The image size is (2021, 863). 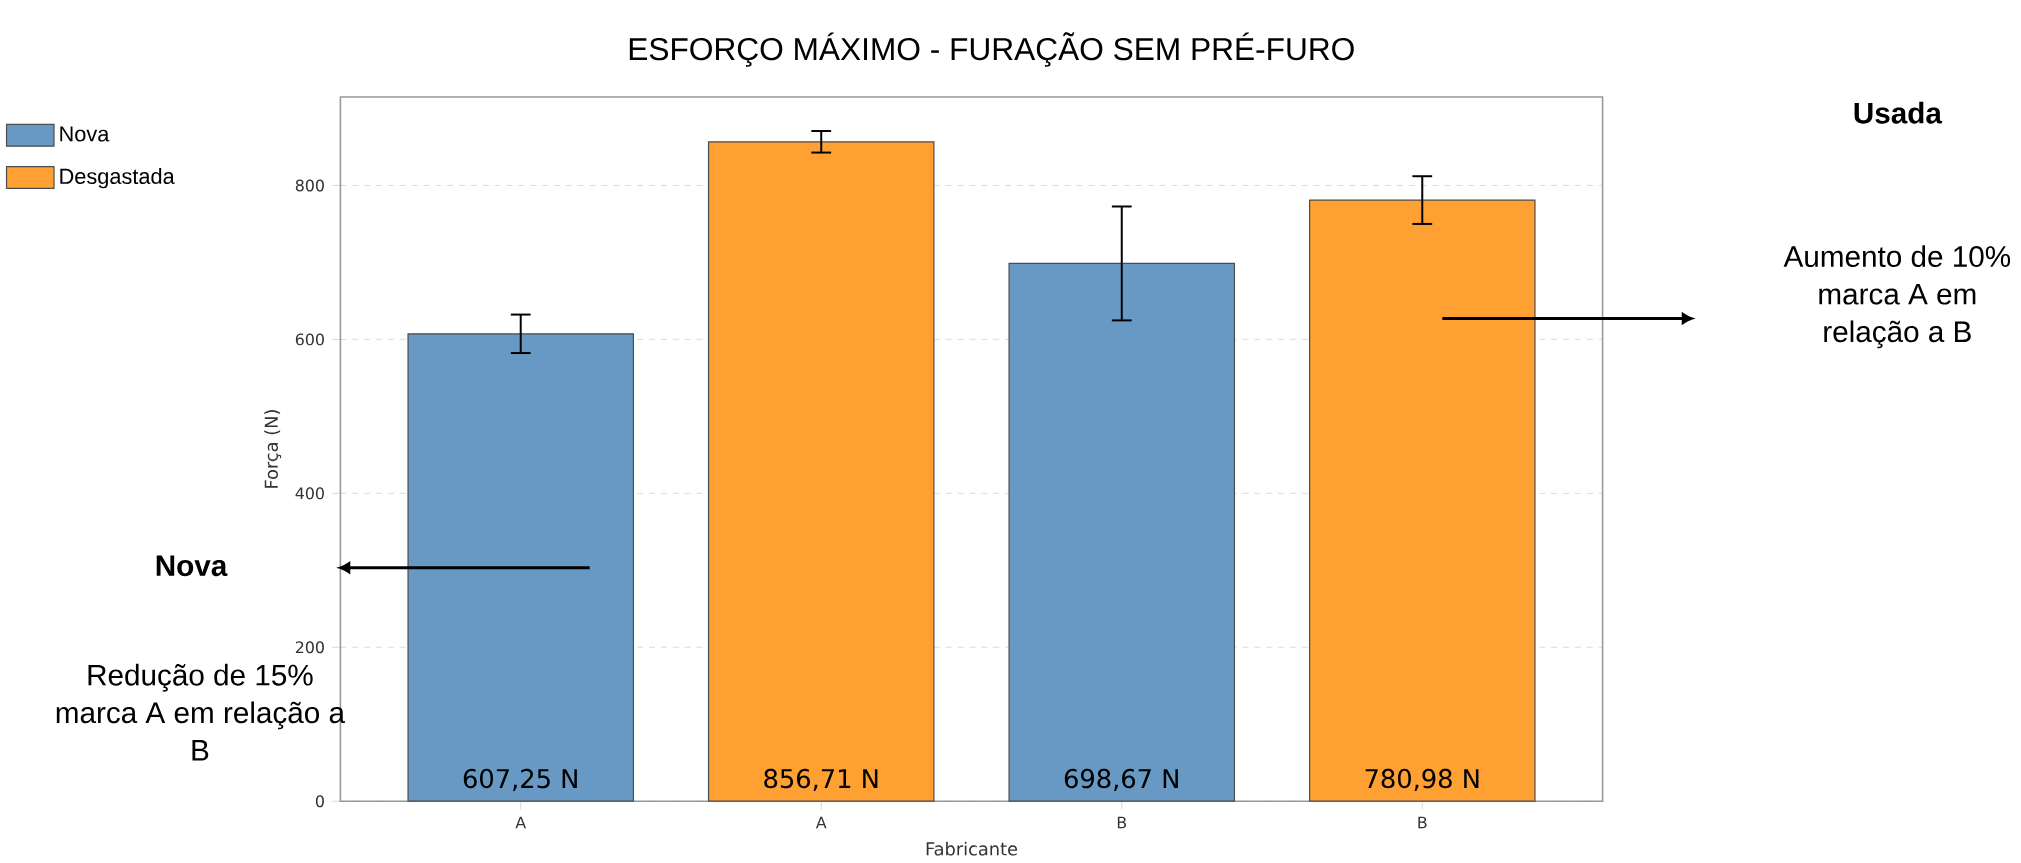 What do you see at coordinates (192, 566) in the screenshot?
I see `text: Nova` at bounding box center [192, 566].